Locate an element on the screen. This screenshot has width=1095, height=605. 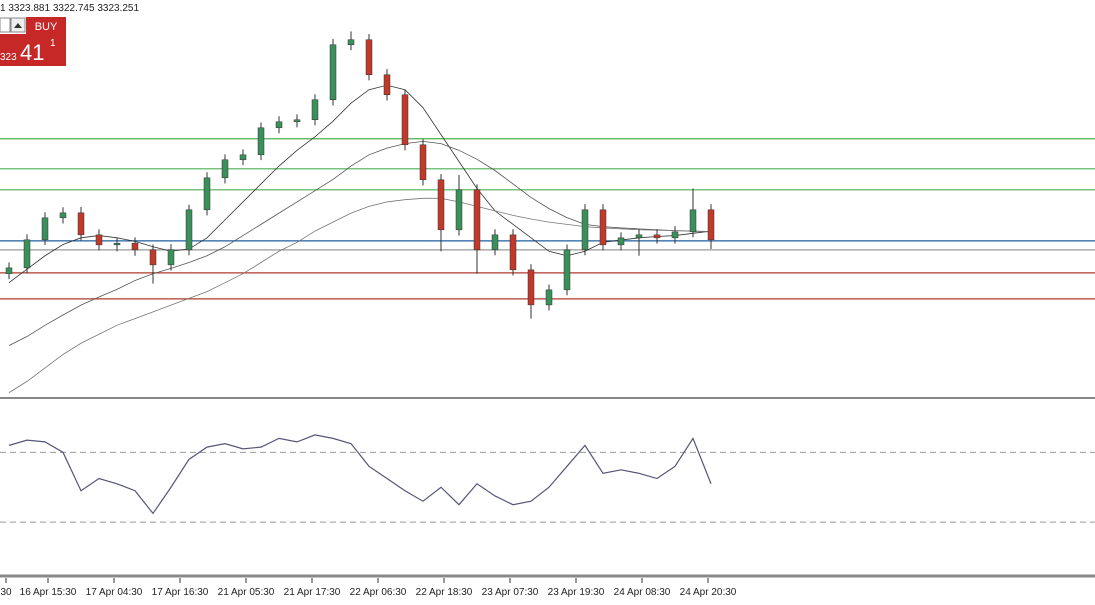
info-bar: 1 3323.881 3322.745 3323.251 is located at coordinates (69, 8).